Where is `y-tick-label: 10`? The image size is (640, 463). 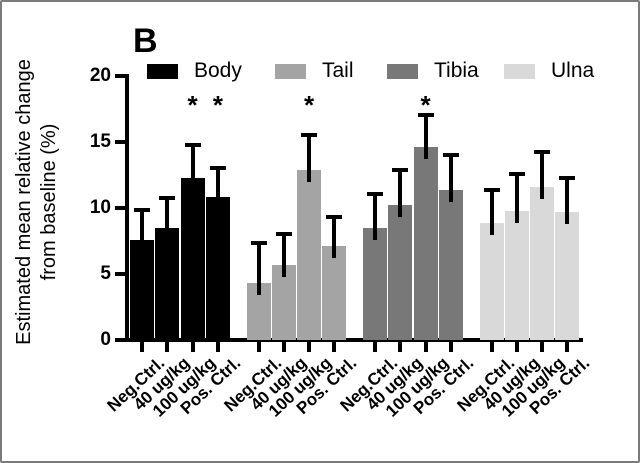 y-tick-label: 10 is located at coordinates (100, 207).